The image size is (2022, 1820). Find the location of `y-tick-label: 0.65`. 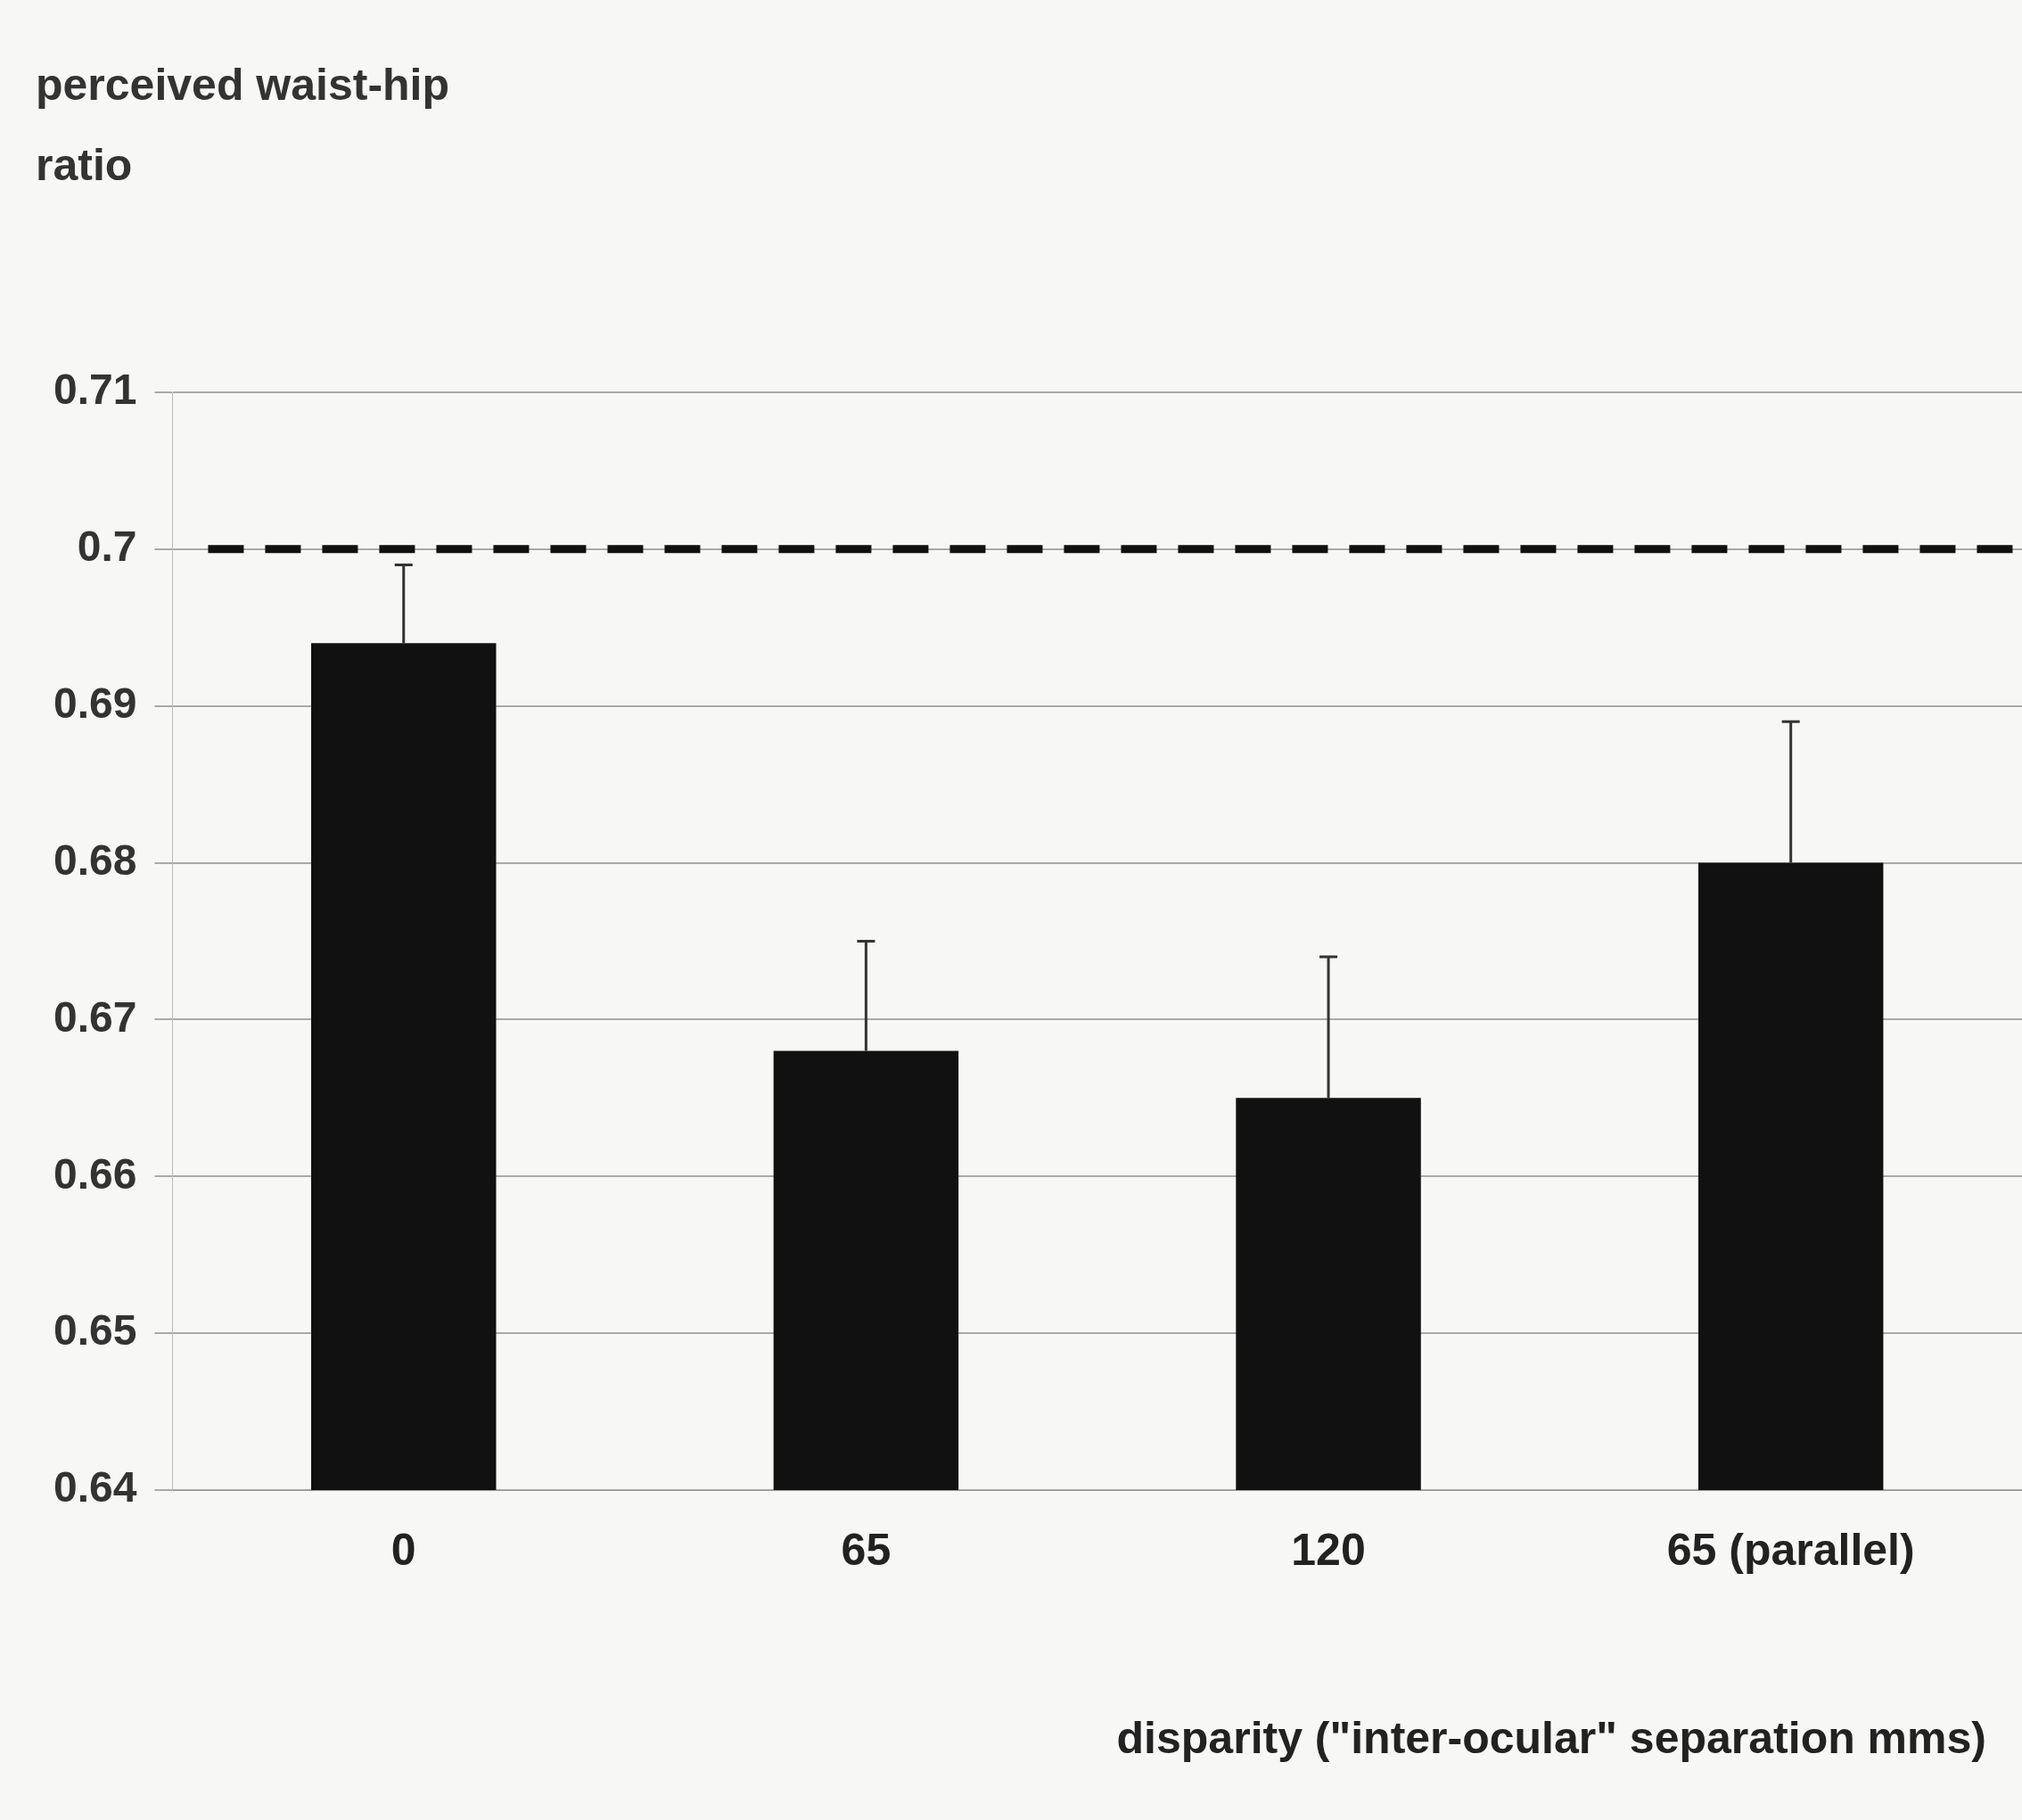

y-tick-label: 0.65 is located at coordinates (95, 1330).